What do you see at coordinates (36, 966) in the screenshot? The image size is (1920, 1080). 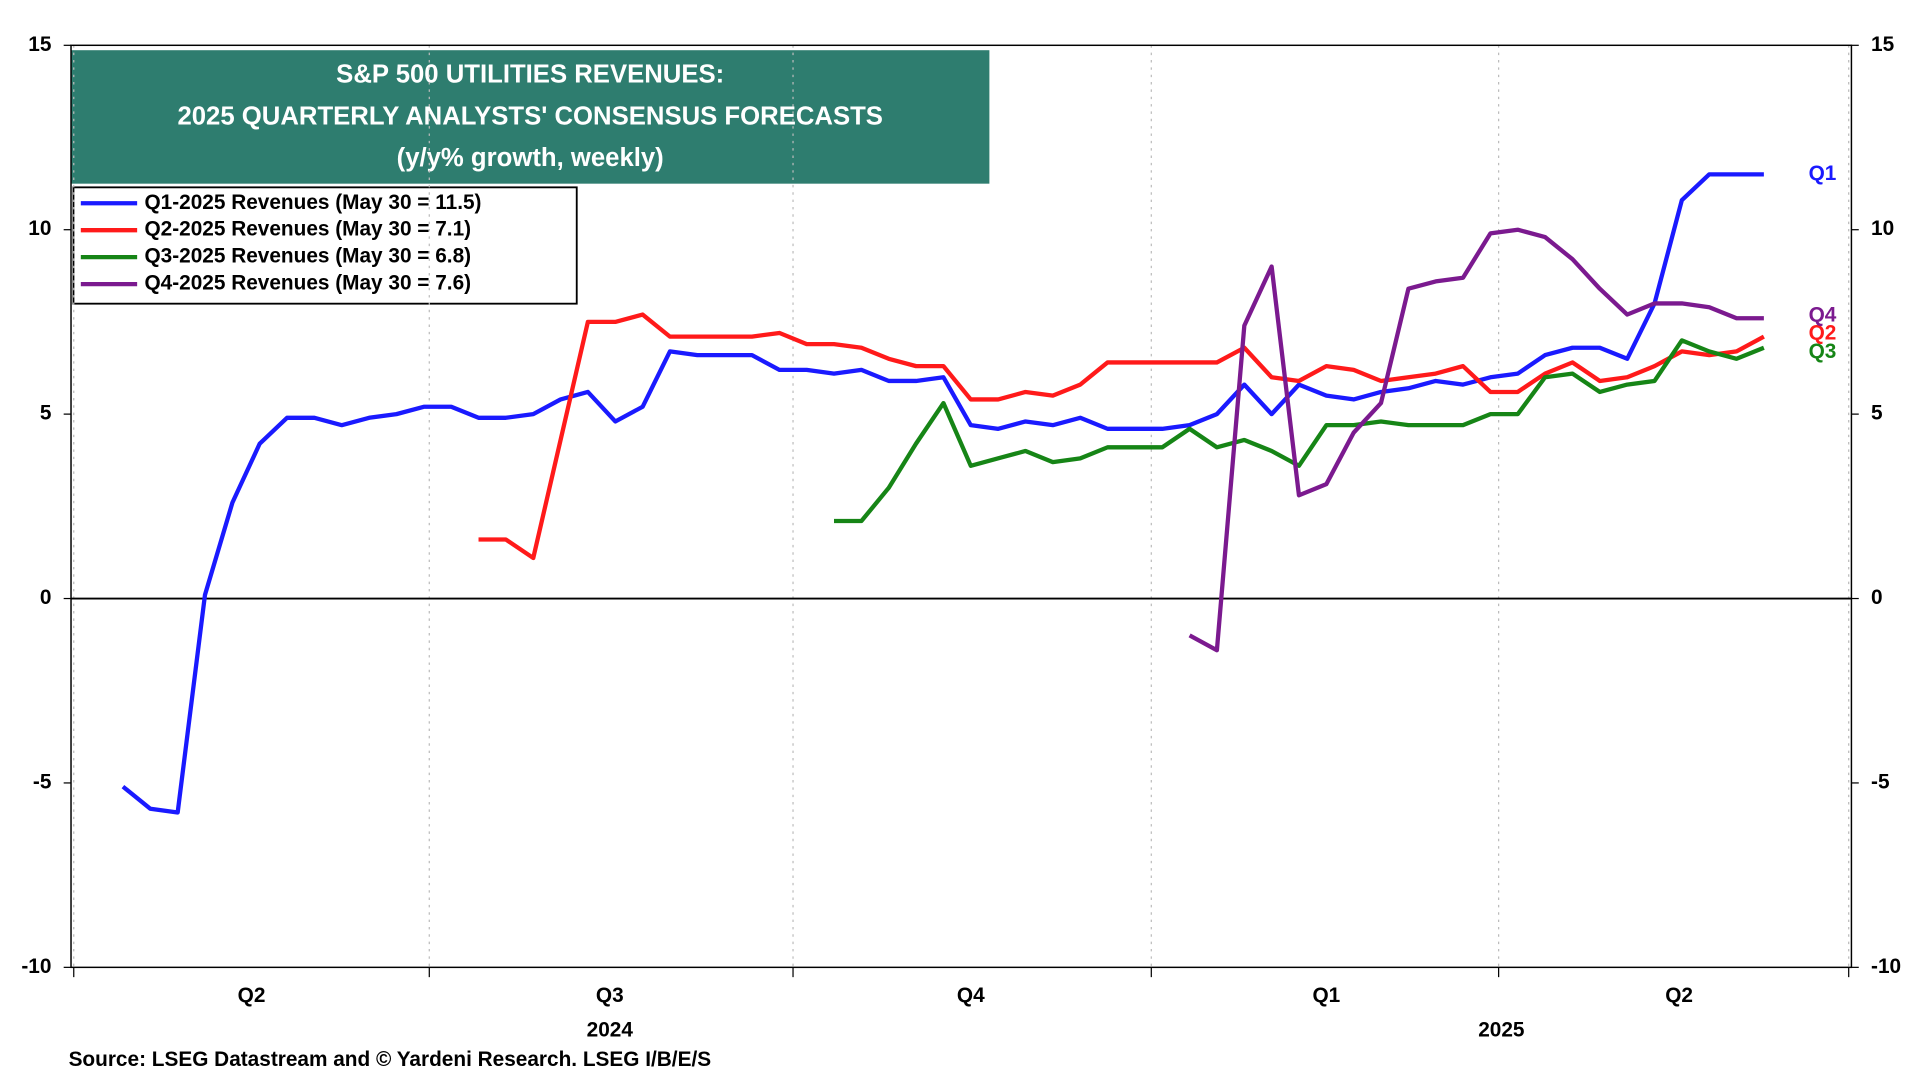 I see `y-tick-label: -10` at bounding box center [36, 966].